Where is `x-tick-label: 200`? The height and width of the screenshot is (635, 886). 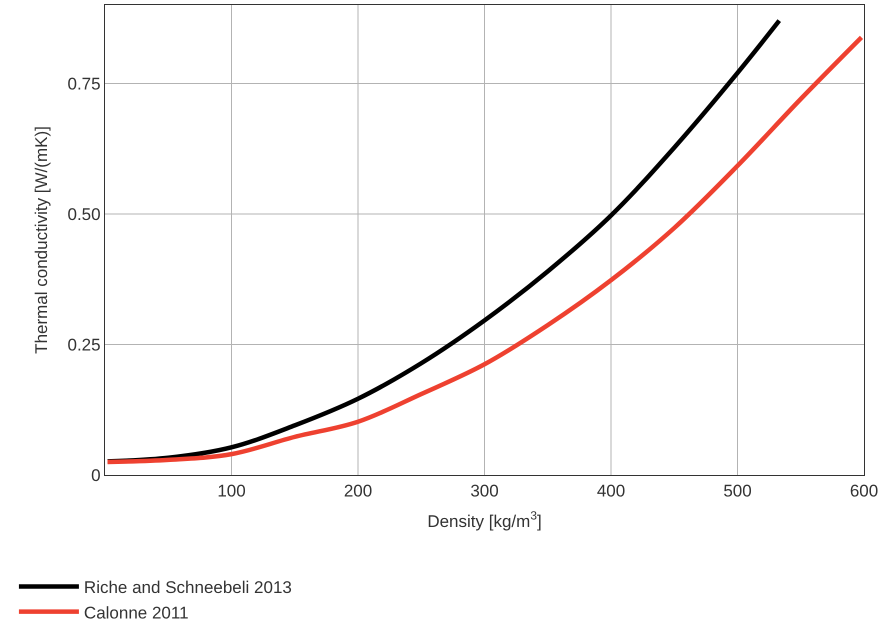 x-tick-label: 200 is located at coordinates (358, 490).